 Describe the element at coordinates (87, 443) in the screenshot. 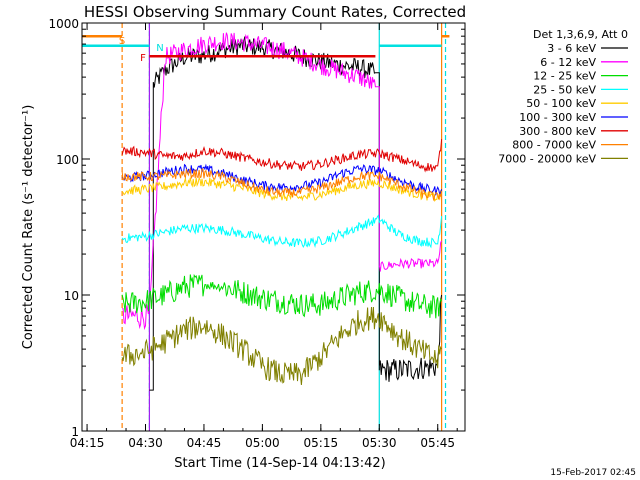

I see `x-tick-label: 04:15` at that location.